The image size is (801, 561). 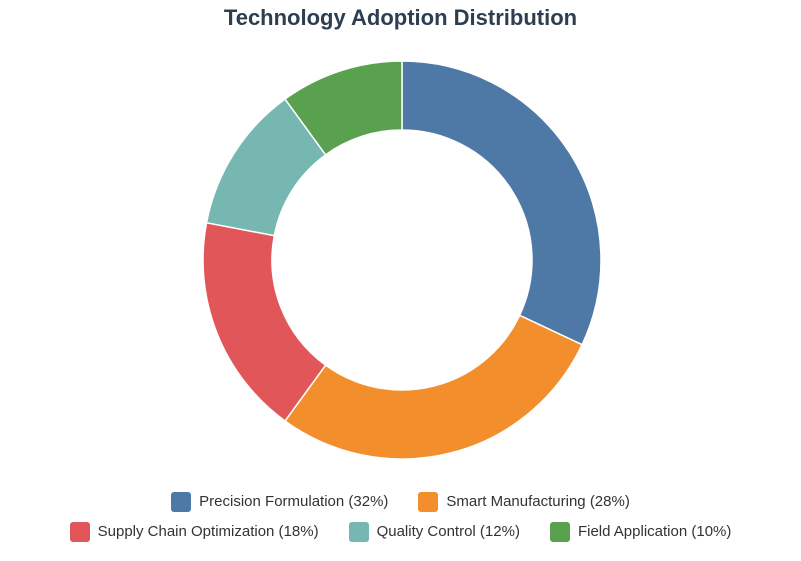 What do you see at coordinates (294, 501) in the screenshot?
I see `legend-label: Precision Formulation (32%)` at bounding box center [294, 501].